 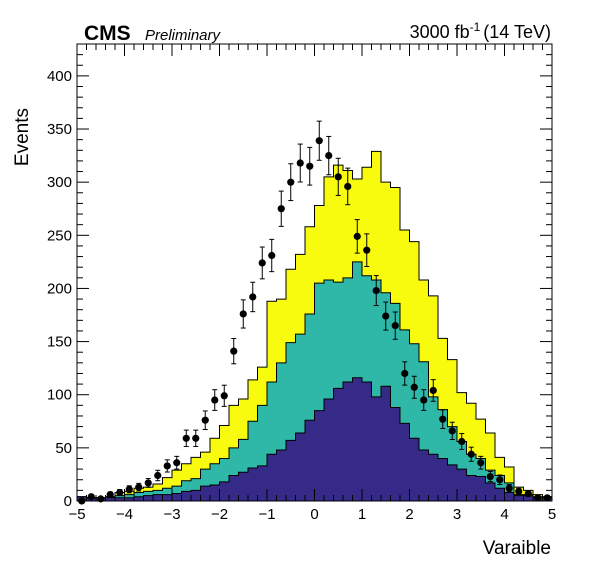 I want to click on y-tick-label: 200, so click(x=59, y=288).